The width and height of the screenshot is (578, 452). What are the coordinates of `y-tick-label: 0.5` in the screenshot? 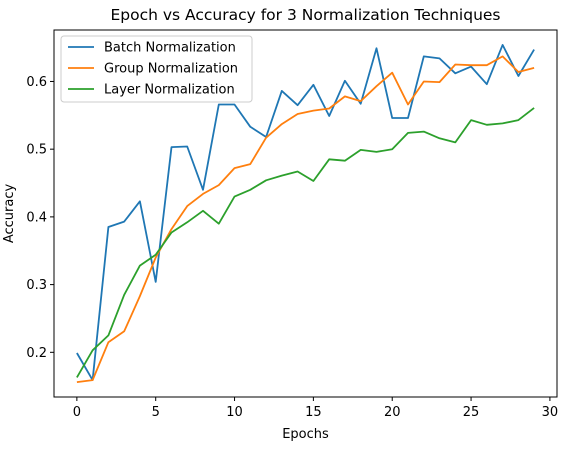 It's located at (36, 150).